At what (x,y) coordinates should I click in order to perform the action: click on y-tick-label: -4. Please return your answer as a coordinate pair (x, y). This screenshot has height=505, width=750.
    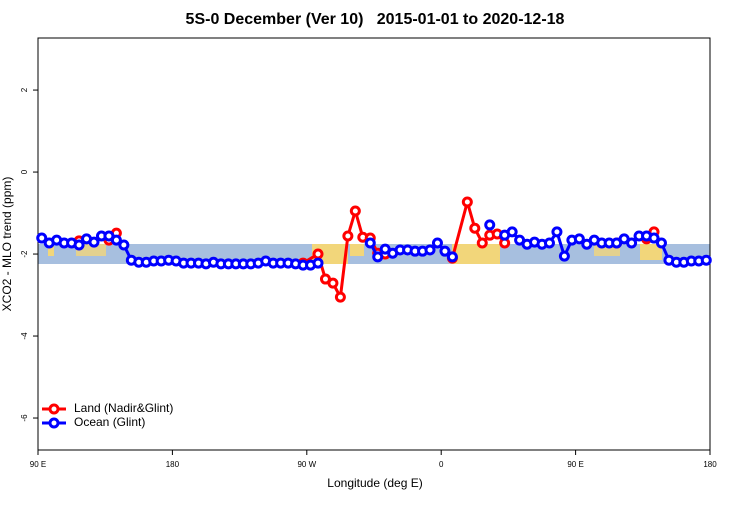
    Looking at the image, I should click on (24, 336).